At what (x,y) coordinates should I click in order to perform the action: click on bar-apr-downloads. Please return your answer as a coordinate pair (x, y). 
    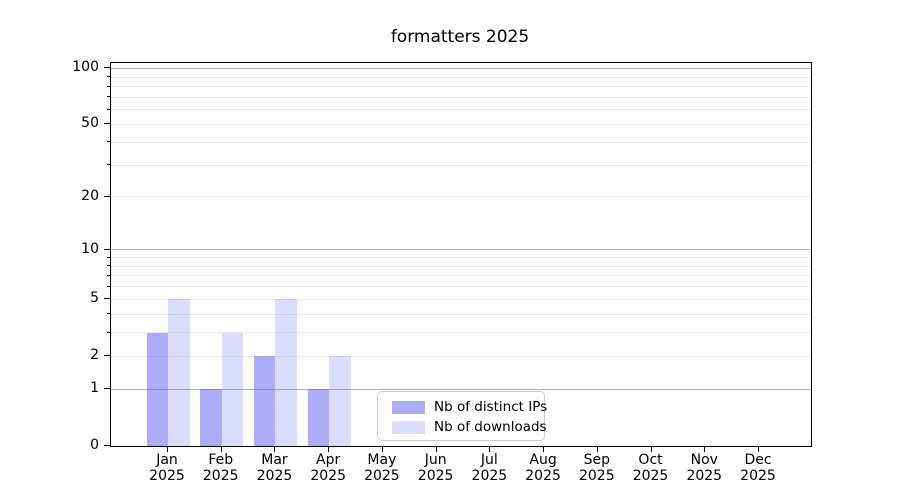
    Looking at the image, I should click on (340, 401).